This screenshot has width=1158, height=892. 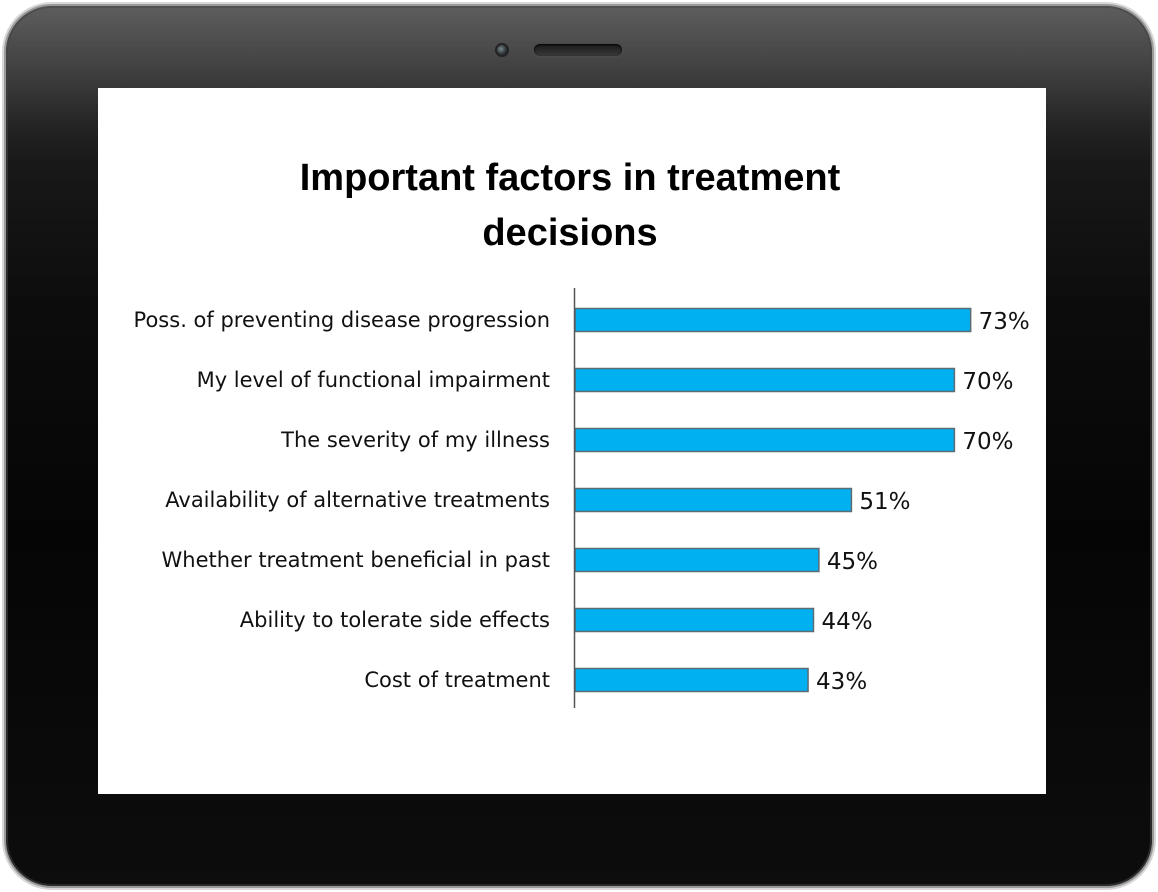 I want to click on value-label: 73%, so click(x=1004, y=322).